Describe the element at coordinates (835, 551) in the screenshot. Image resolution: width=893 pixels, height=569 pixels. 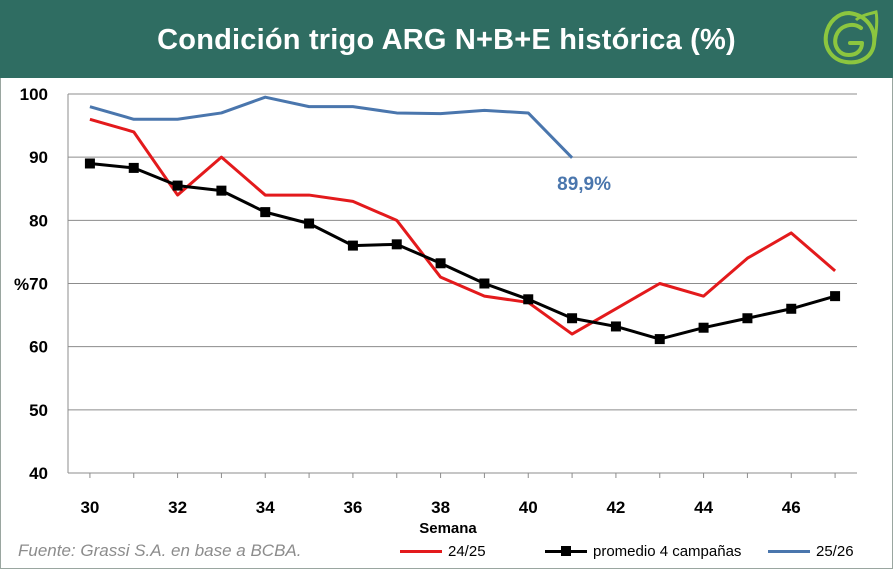
I see `legend-label-25-26: 25/26` at that location.